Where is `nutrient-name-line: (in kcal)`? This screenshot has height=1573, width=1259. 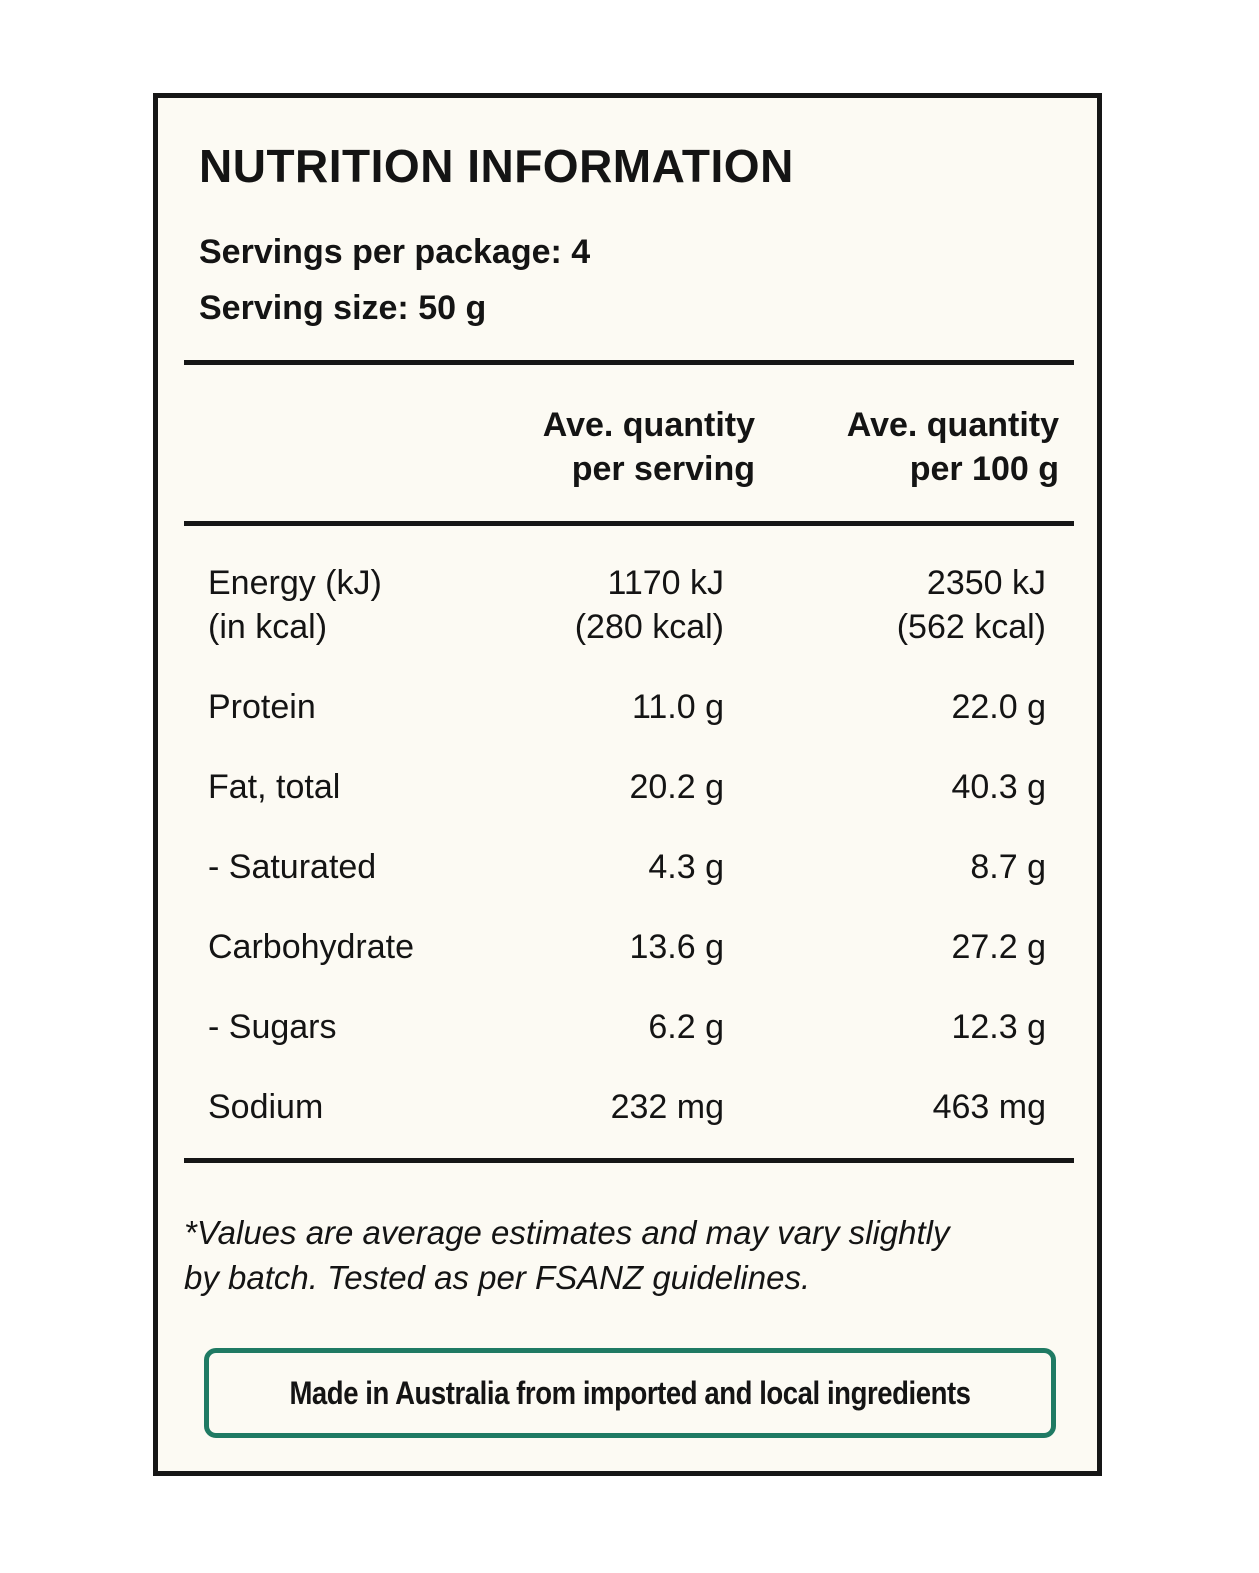 nutrient-name-line: (in kcal) is located at coordinates (268, 627).